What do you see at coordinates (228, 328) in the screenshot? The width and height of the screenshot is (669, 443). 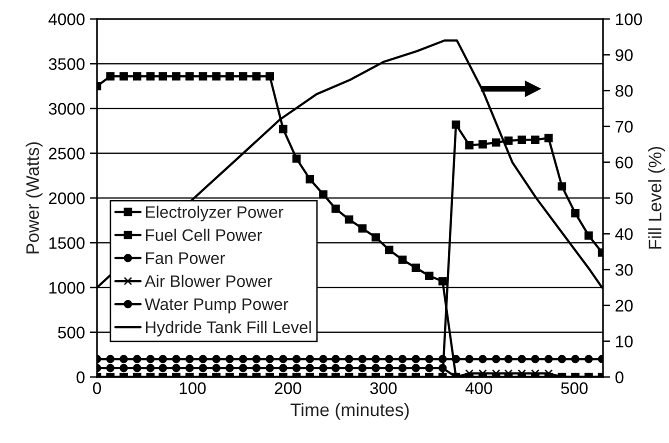 I see `legend-label: Hydride Tank Fill Level` at bounding box center [228, 328].